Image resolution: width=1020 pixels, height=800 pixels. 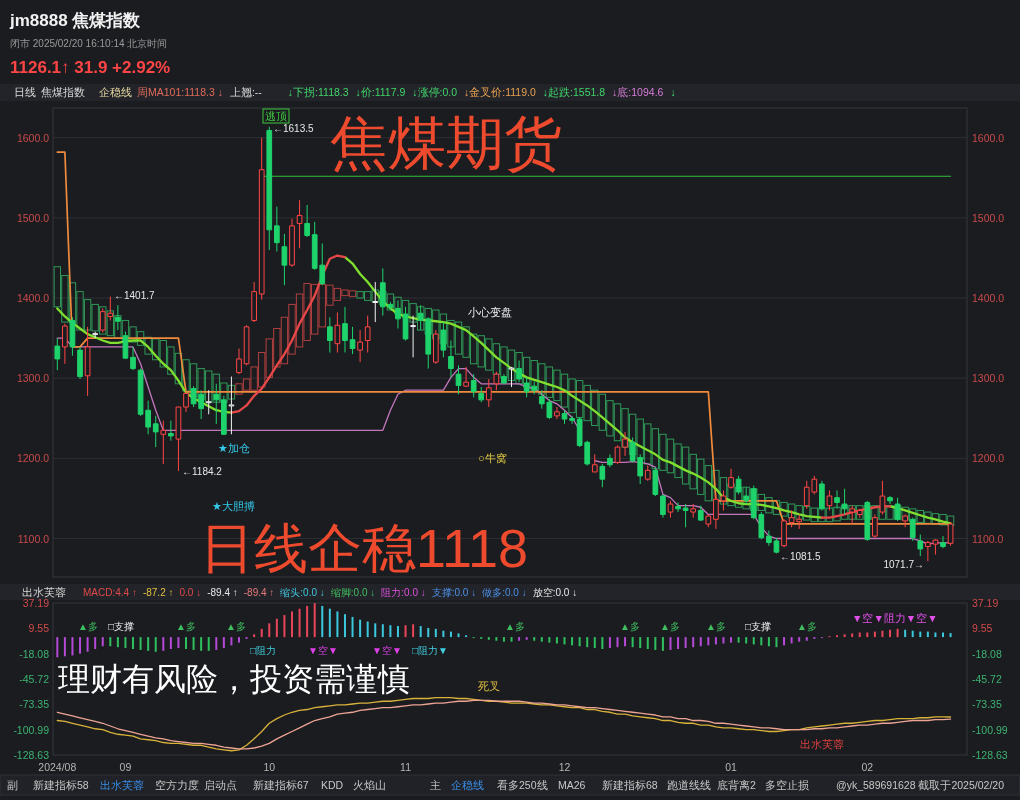 I want to click on annotation: 1126.1↑ 31.9 +2.92%, so click(x=90, y=67).